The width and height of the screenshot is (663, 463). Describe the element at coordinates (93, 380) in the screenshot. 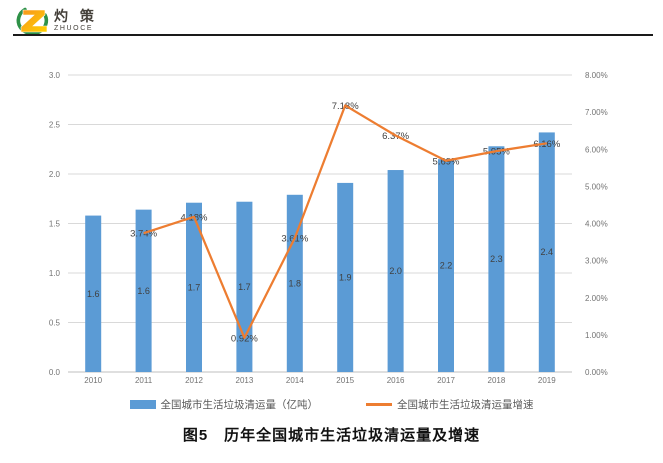

I see `x-axis-label: 2010` at that location.